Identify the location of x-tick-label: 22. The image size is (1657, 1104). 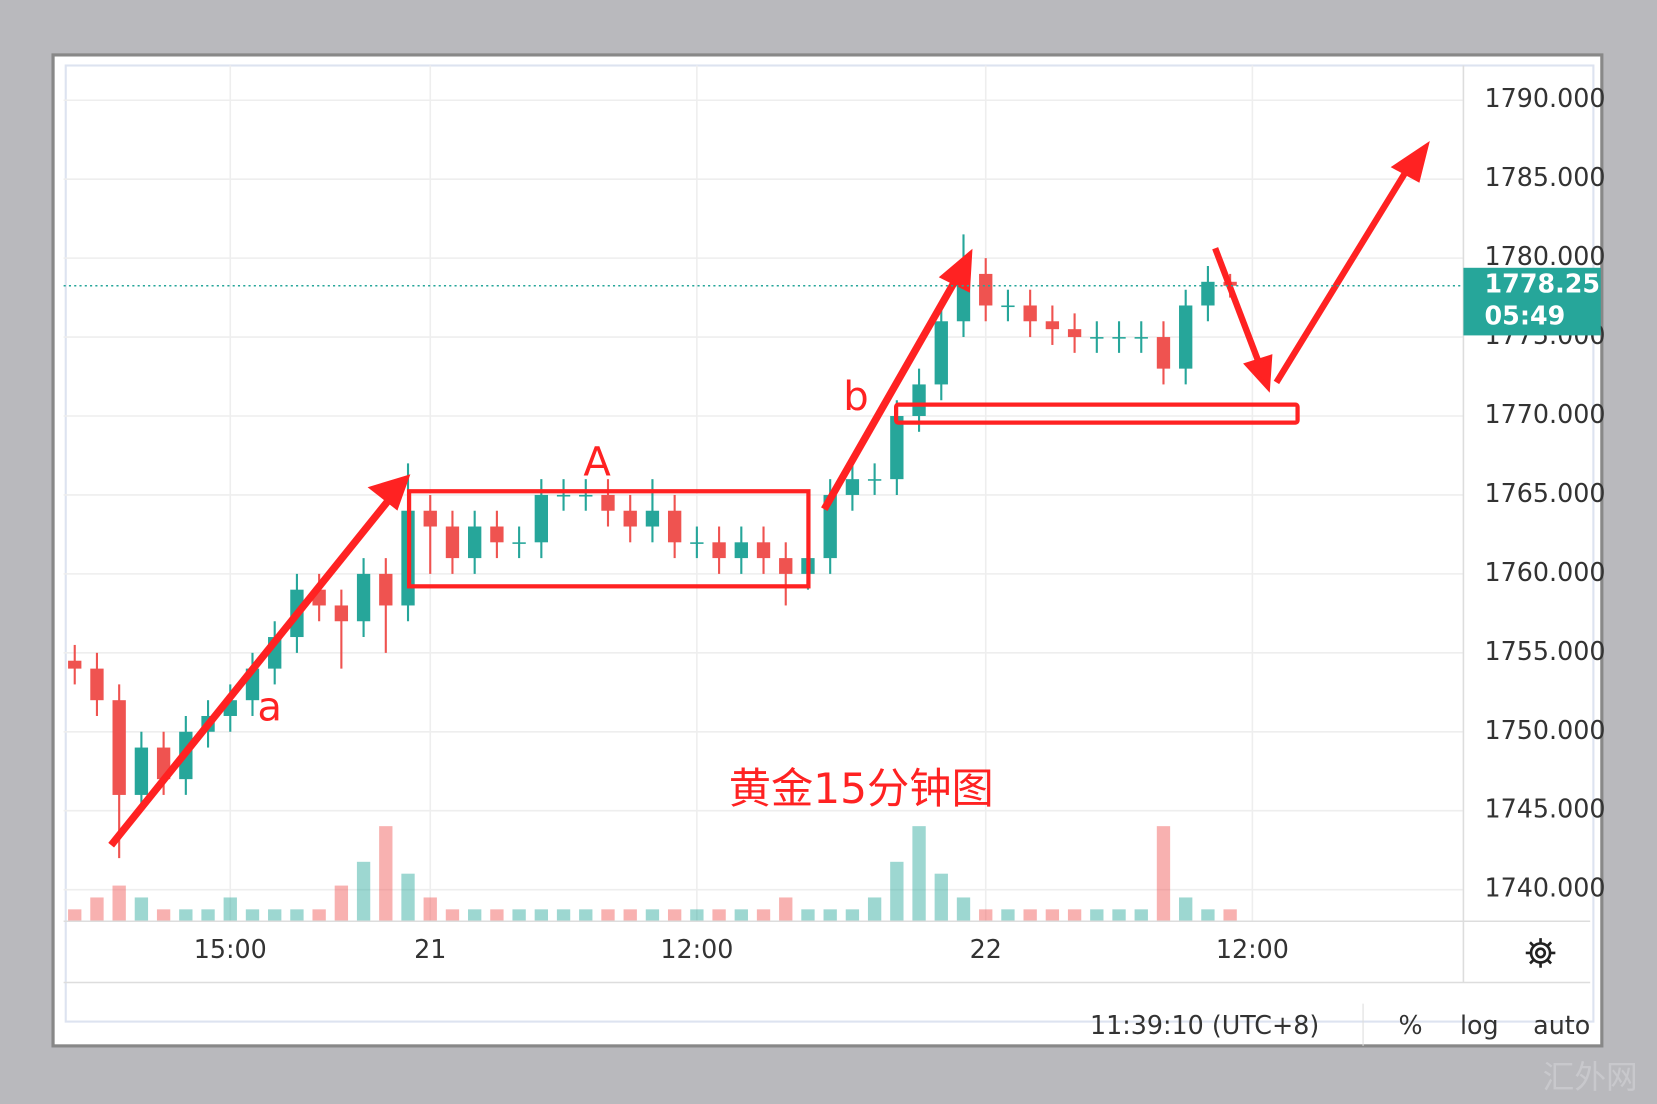
(986, 949).